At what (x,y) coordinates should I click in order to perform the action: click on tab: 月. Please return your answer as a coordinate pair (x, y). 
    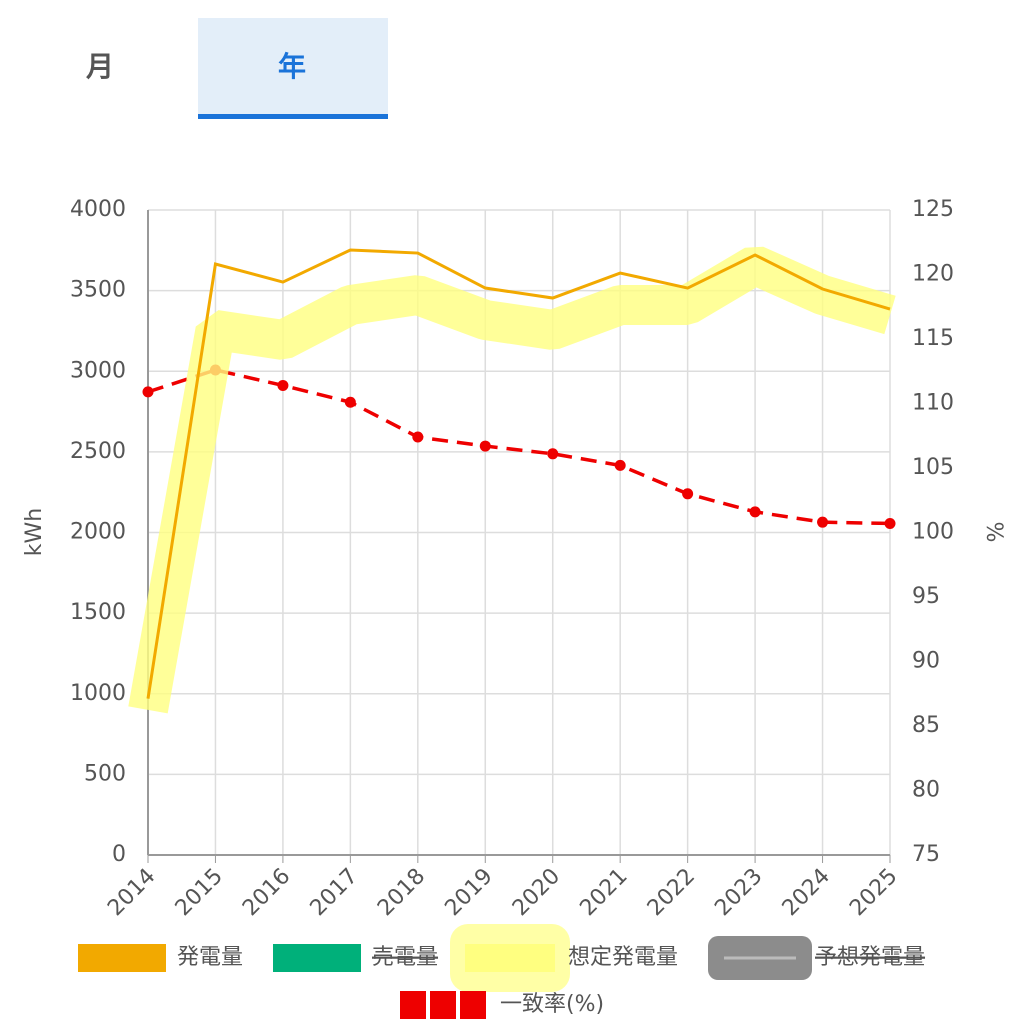
    Looking at the image, I should click on (99, 66).